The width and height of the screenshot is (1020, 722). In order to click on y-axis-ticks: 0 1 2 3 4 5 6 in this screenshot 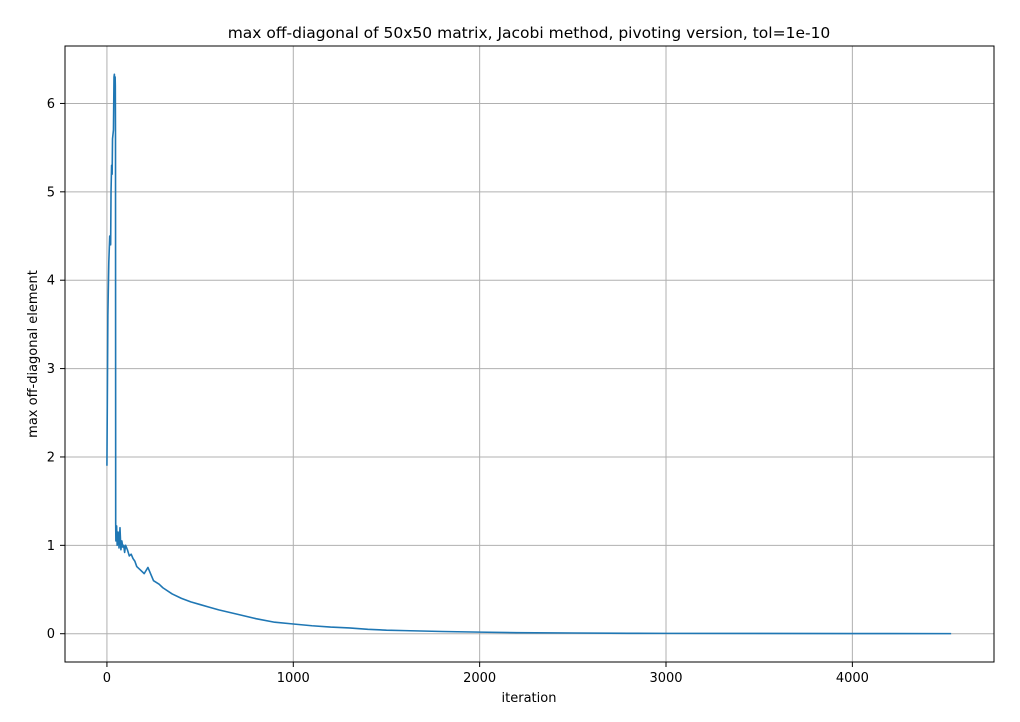, I will do `click(56, 369)`.